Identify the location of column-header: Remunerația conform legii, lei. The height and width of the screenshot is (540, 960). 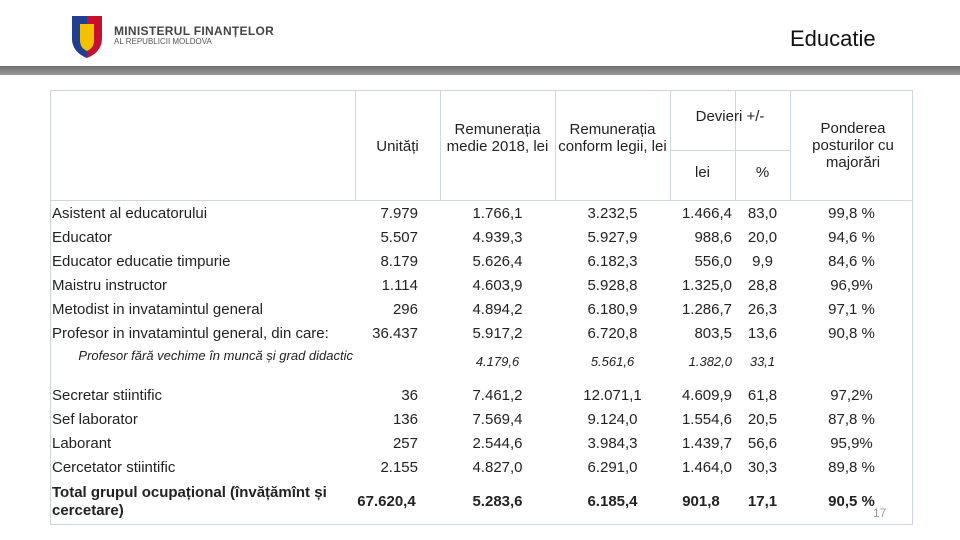
(612, 138).